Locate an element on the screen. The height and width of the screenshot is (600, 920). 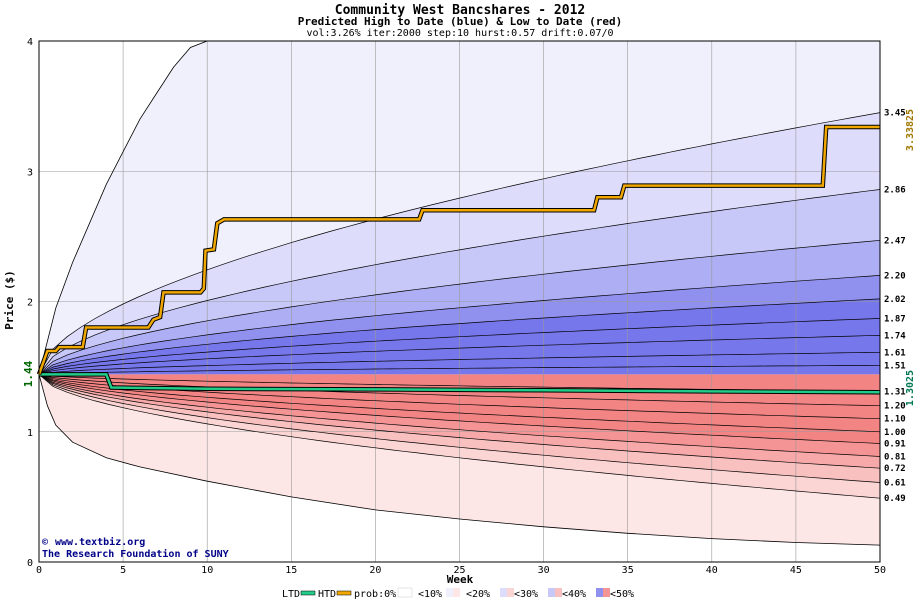
x-tick-30: 30 is located at coordinates (544, 570).